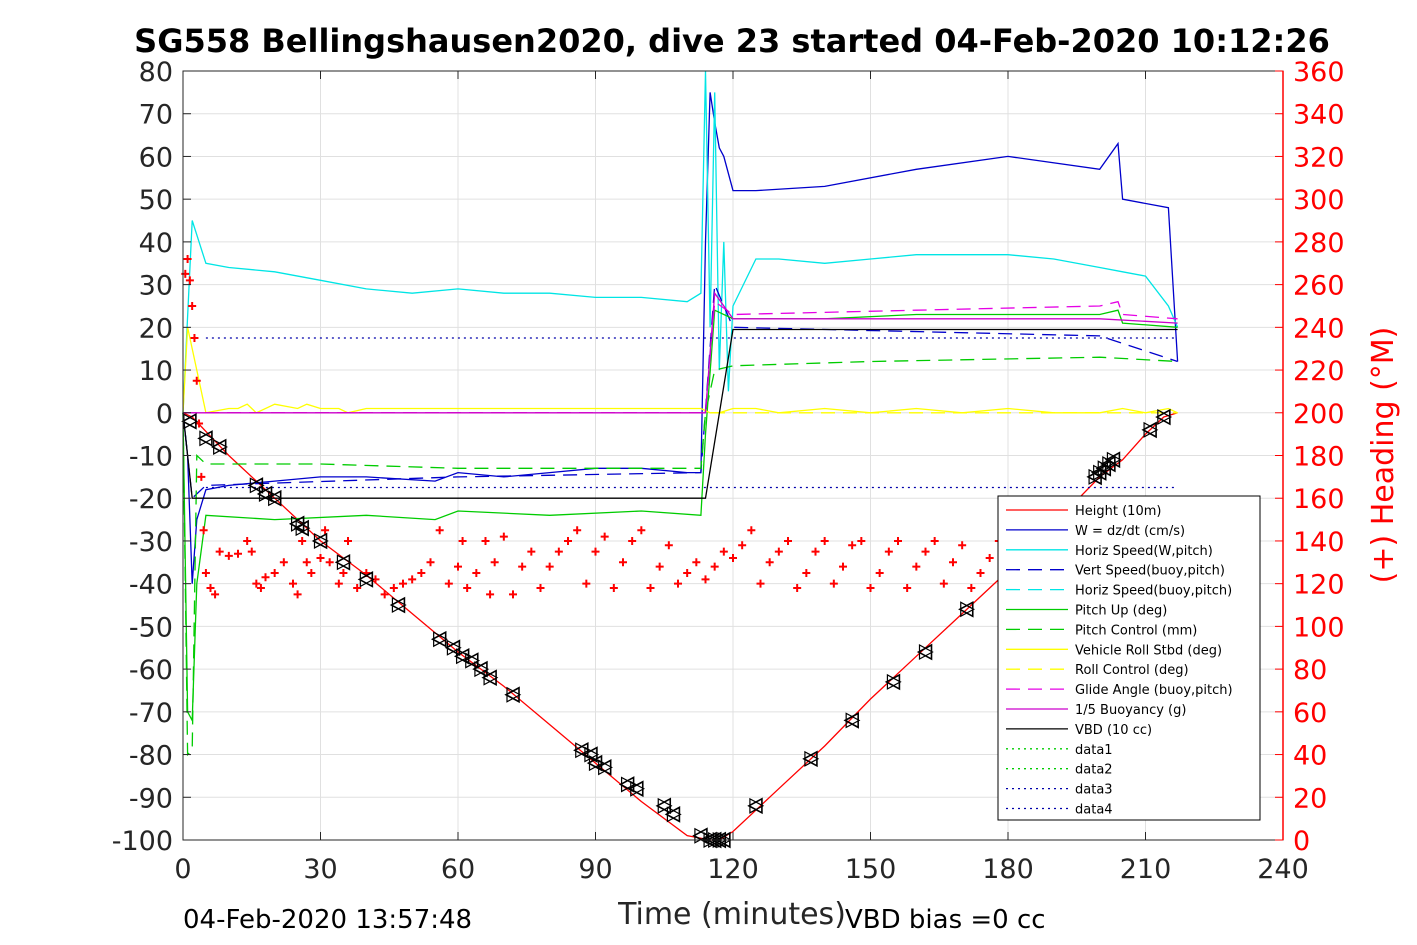  What do you see at coordinates (1319, 115) in the screenshot?
I see `y-tick-label-right: 340` at bounding box center [1319, 115].